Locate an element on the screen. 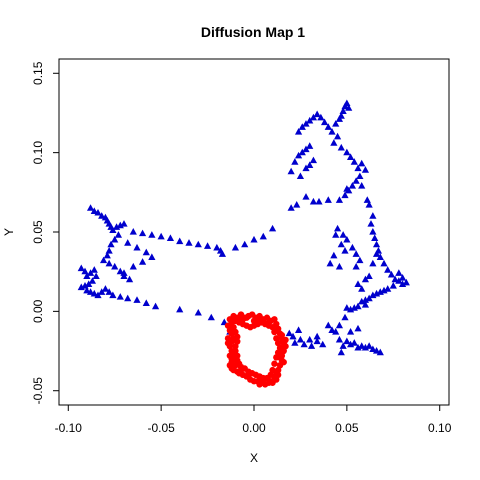 The height and width of the screenshot is (480, 480). x-tick-label: 0.00 is located at coordinates (254, 428).